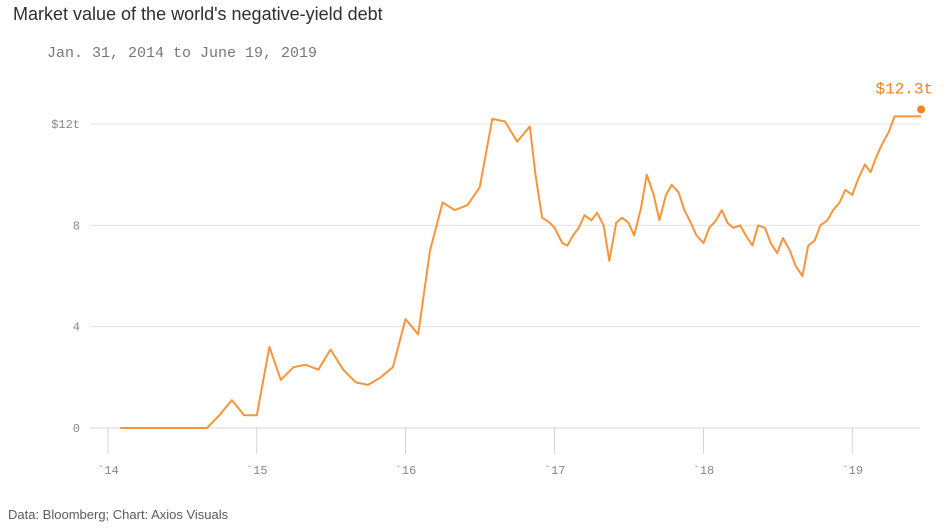  Describe the element at coordinates (76, 226) in the screenshot. I see `y-tick-label: 8` at that location.